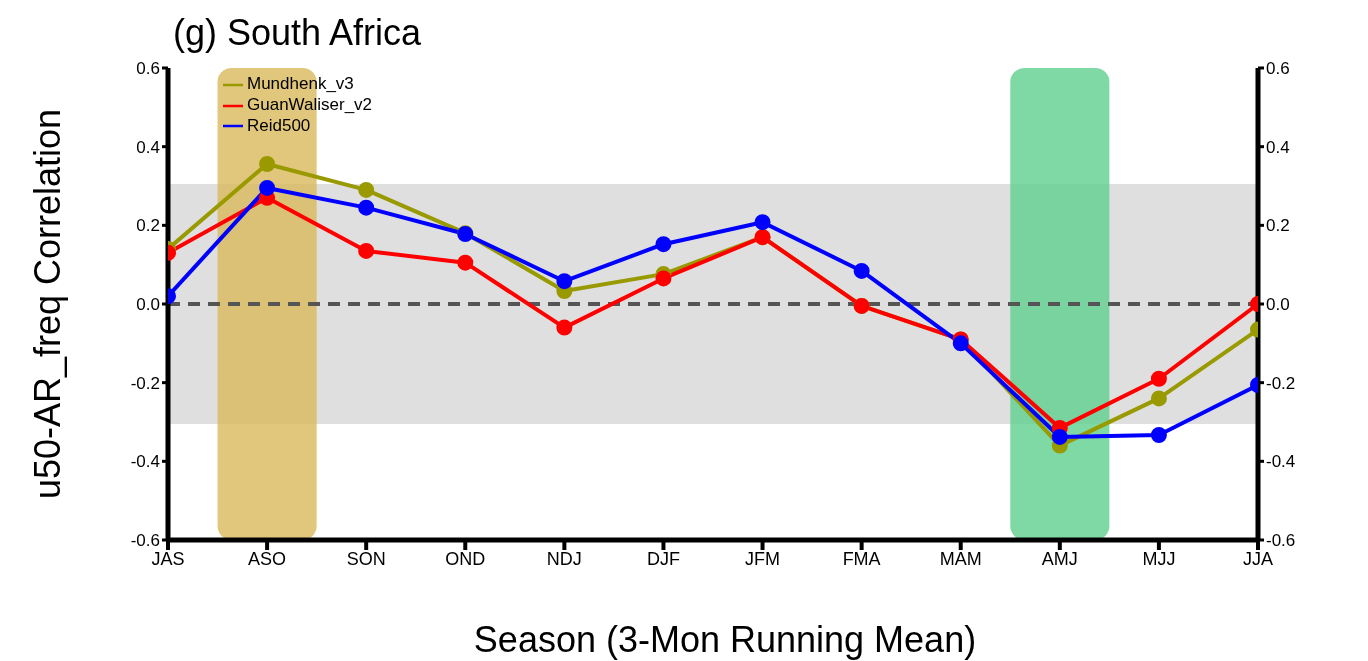 This screenshot has height=661, width=1368. What do you see at coordinates (663, 558) in the screenshot?
I see `x-tick-label: DJF` at bounding box center [663, 558].